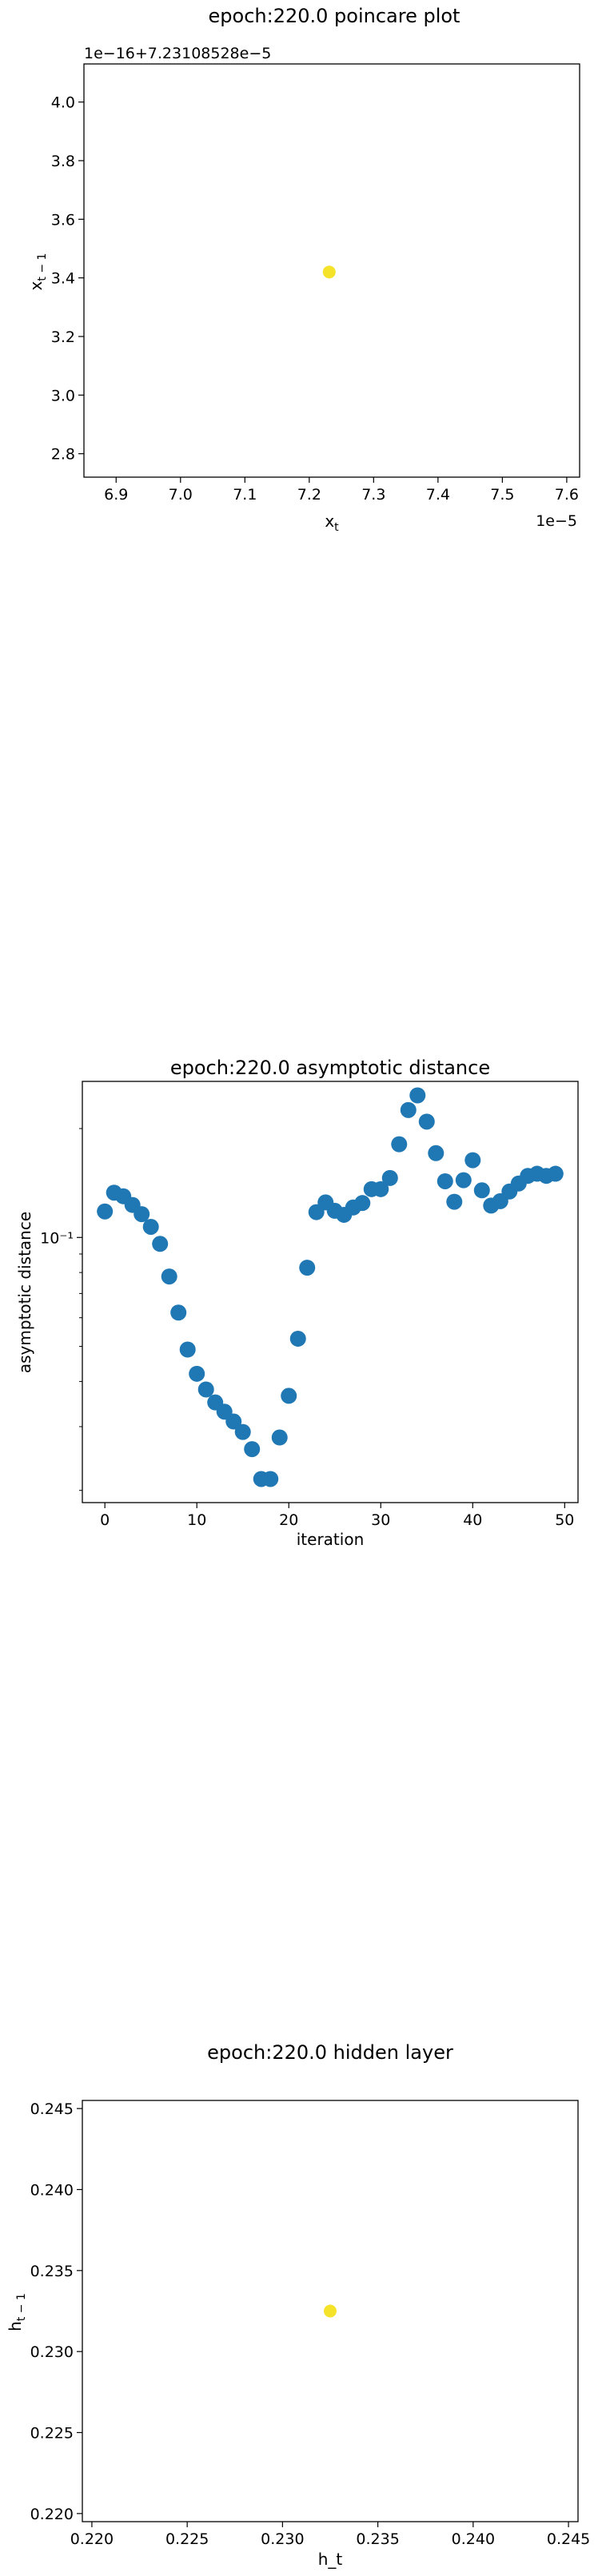 This screenshot has width=602, height=2576. Describe the element at coordinates (52, 2434) in the screenshot. I see `y-tick-label: 0.225` at that location.